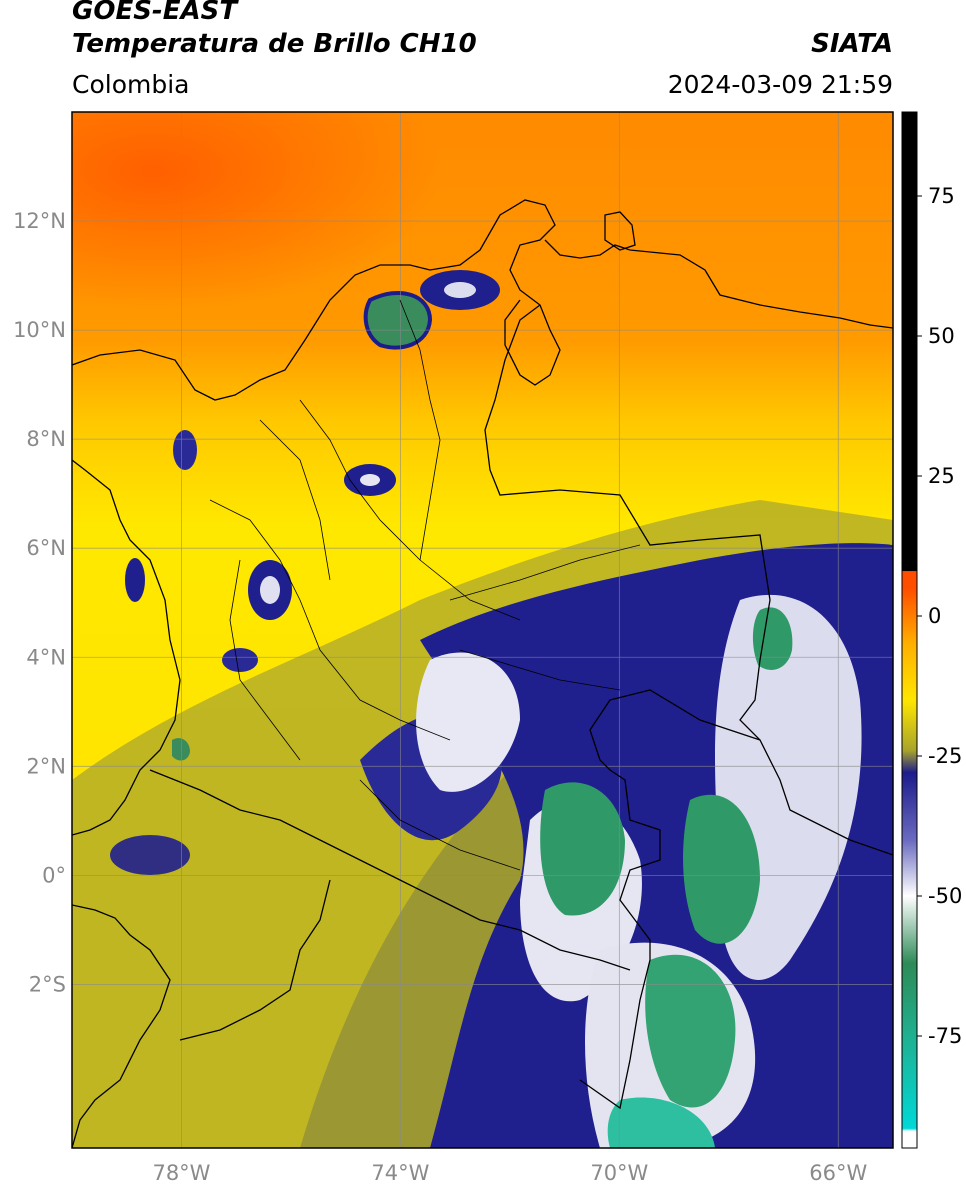 The image size is (966, 1190). Describe the element at coordinates (852, 44) in the screenshot. I see `organization-label: SIATA` at that location.